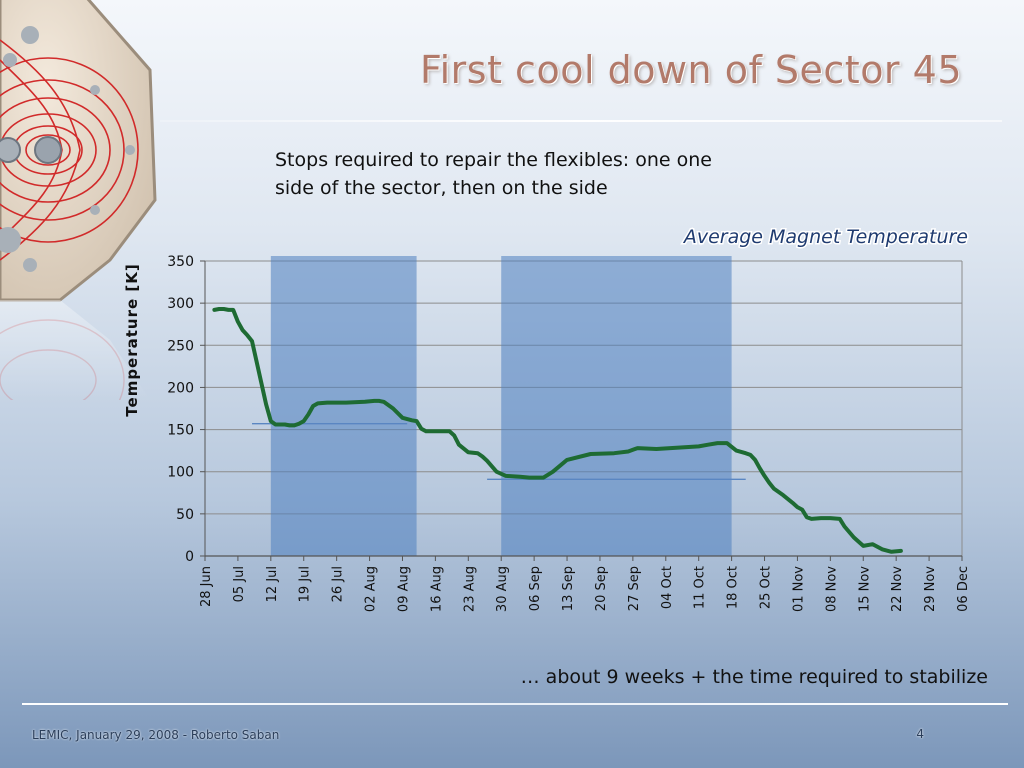 This screenshot has width=1024, height=768. What do you see at coordinates (180, 473) in the screenshot?
I see `y-tick-label: 100` at bounding box center [180, 473].